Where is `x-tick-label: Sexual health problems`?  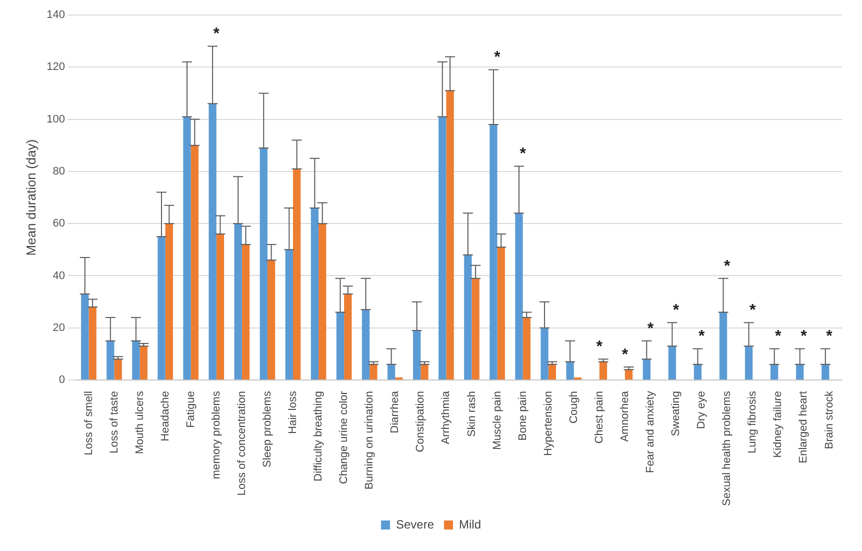 x-tick-label: Sexual health problems is located at coordinates (727, 448).